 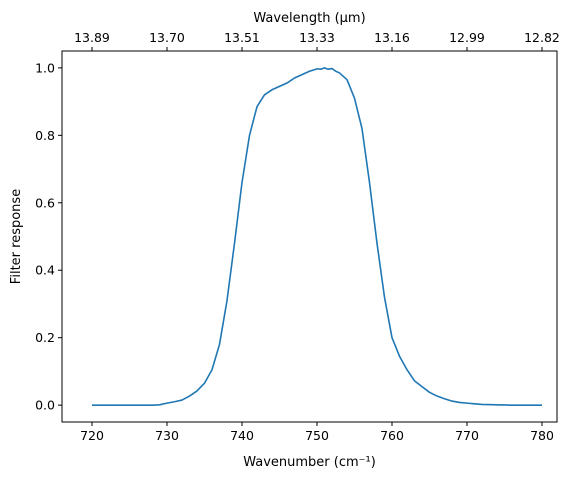 I want to click on top-x-tick-label: 12.82, so click(x=542, y=37).